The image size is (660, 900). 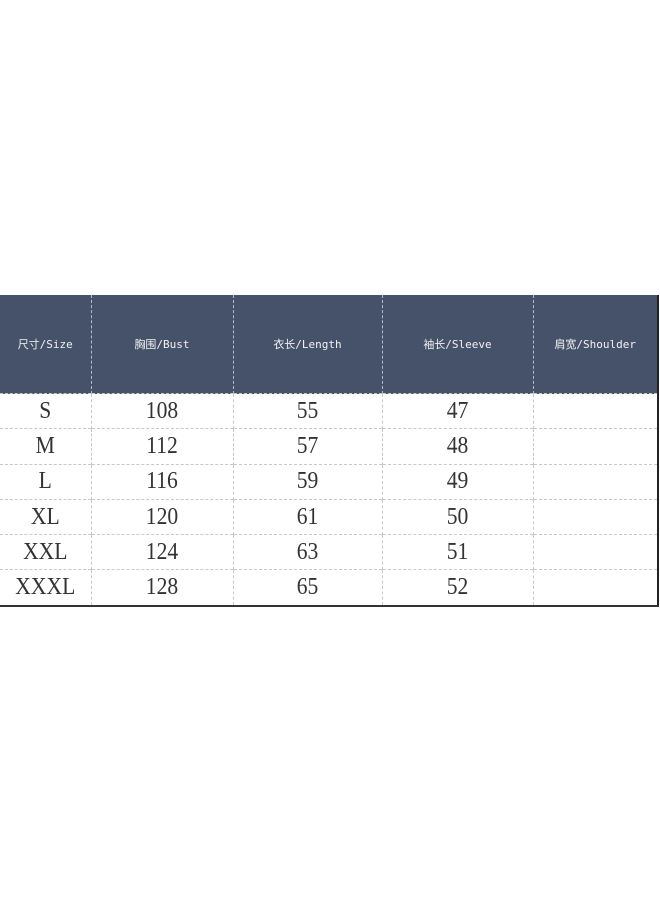 I want to click on column-header: 肩宽/Shoulder, so click(x=595, y=344).